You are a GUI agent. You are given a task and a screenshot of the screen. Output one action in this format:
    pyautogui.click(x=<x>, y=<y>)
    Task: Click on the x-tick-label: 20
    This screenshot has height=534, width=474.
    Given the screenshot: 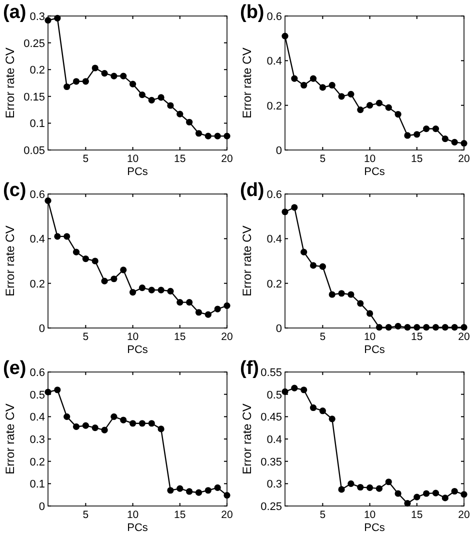 What is the action you would take?
    pyautogui.click(x=464, y=159)
    